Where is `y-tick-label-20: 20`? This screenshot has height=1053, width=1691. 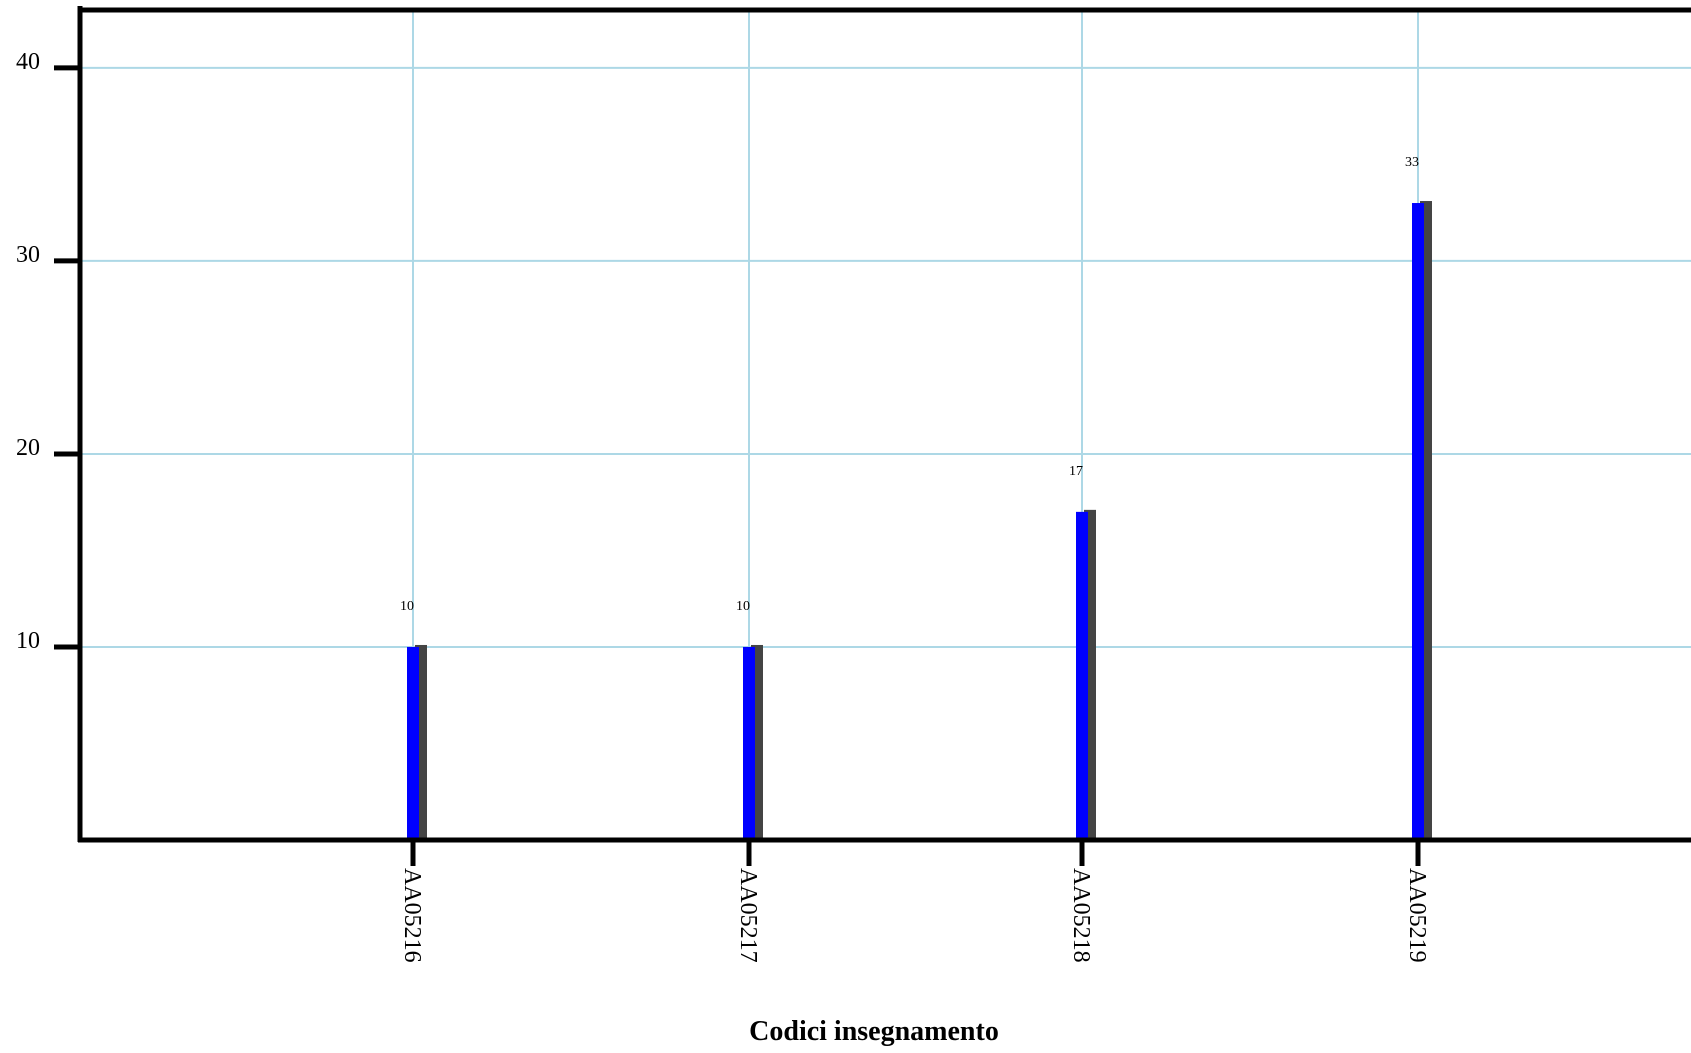
y-tick-label-20: 20 is located at coordinates (28, 448).